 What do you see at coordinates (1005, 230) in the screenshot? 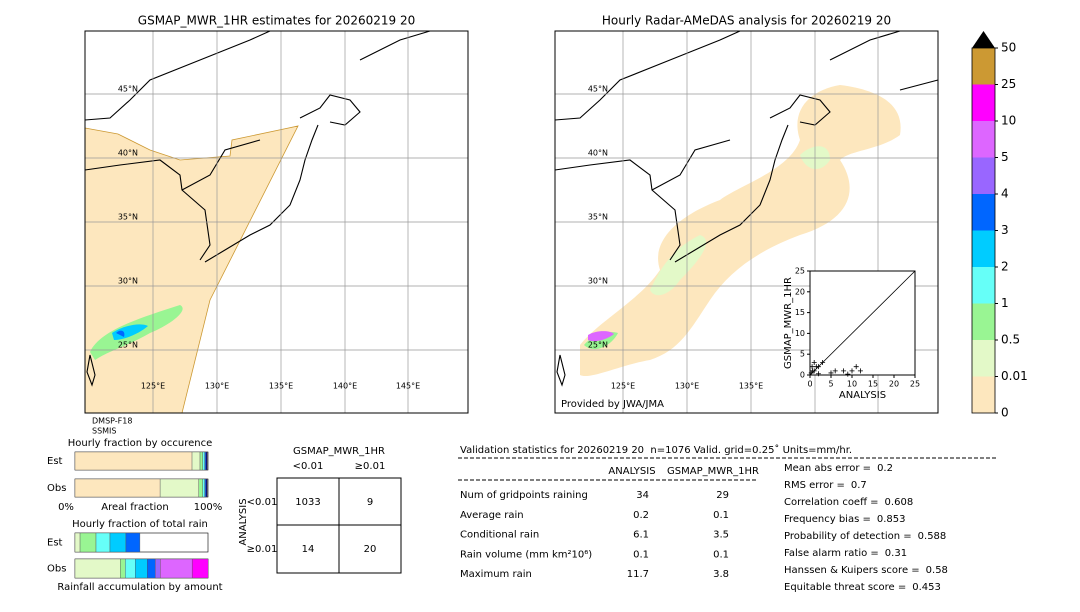
I see `colorbar-label: 3` at bounding box center [1005, 230].